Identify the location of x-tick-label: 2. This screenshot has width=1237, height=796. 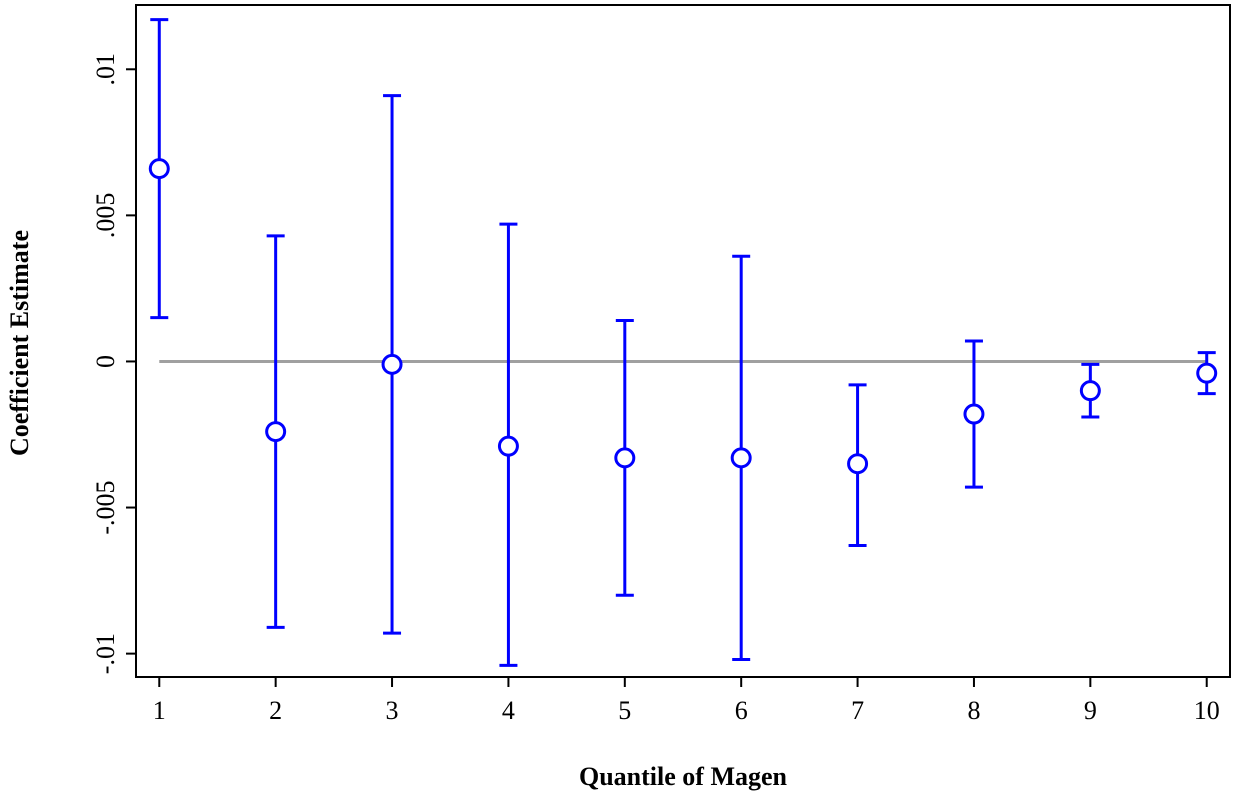
(275, 710).